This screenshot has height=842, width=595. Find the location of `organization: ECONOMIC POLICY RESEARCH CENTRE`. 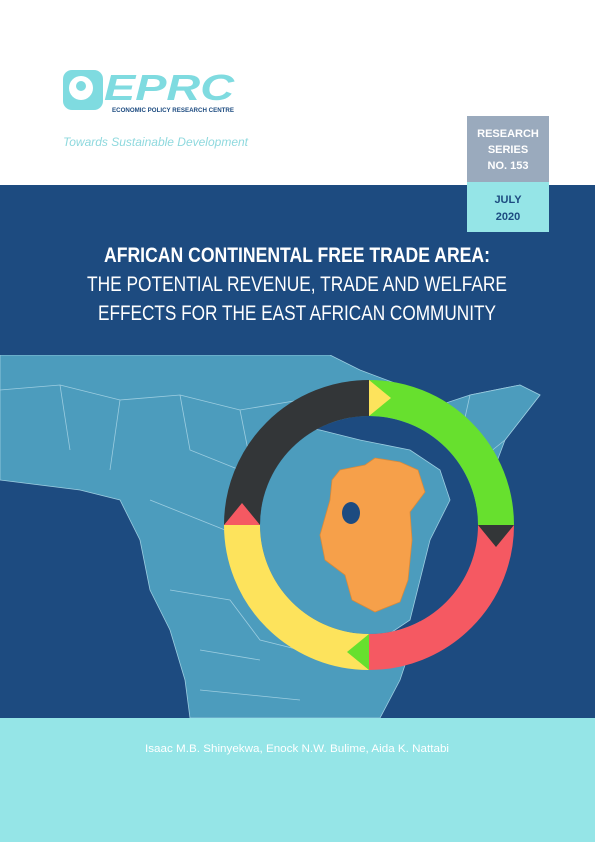

organization: ECONOMIC POLICY RESEARCH CENTRE is located at coordinates (173, 110).